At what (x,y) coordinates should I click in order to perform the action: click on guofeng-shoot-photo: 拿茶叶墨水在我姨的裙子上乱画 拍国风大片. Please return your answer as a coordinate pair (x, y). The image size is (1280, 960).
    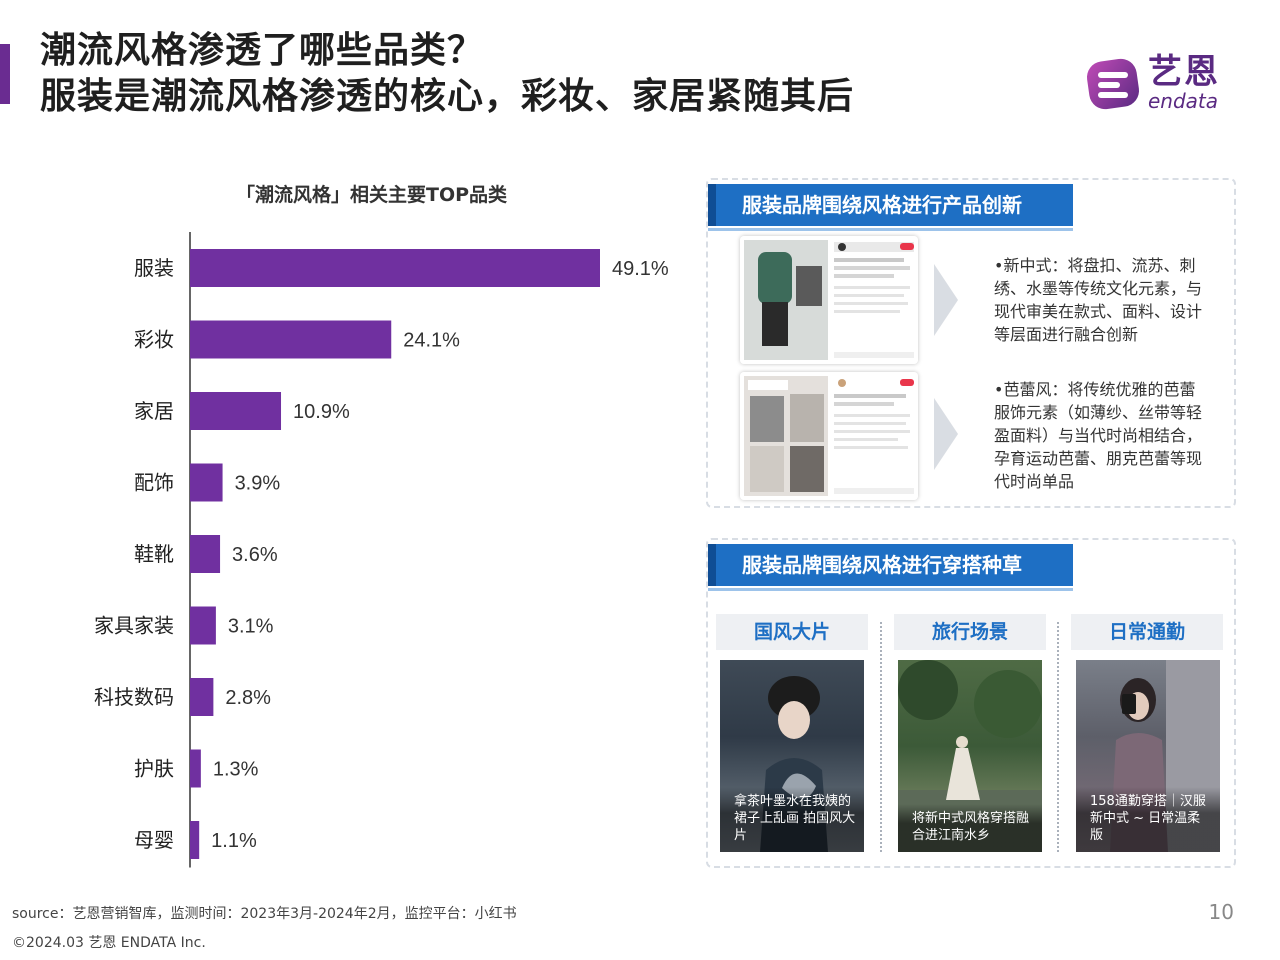
    Looking at the image, I should click on (792, 756).